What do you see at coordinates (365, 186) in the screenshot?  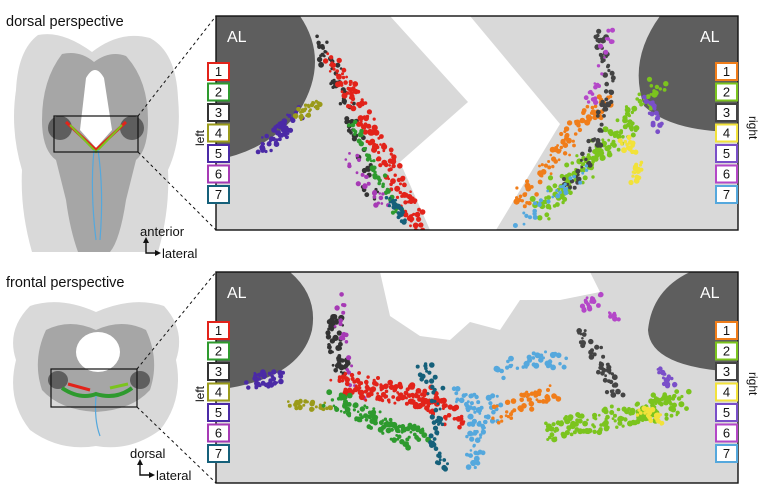 I see `n6-left-point` at bounding box center [365, 186].